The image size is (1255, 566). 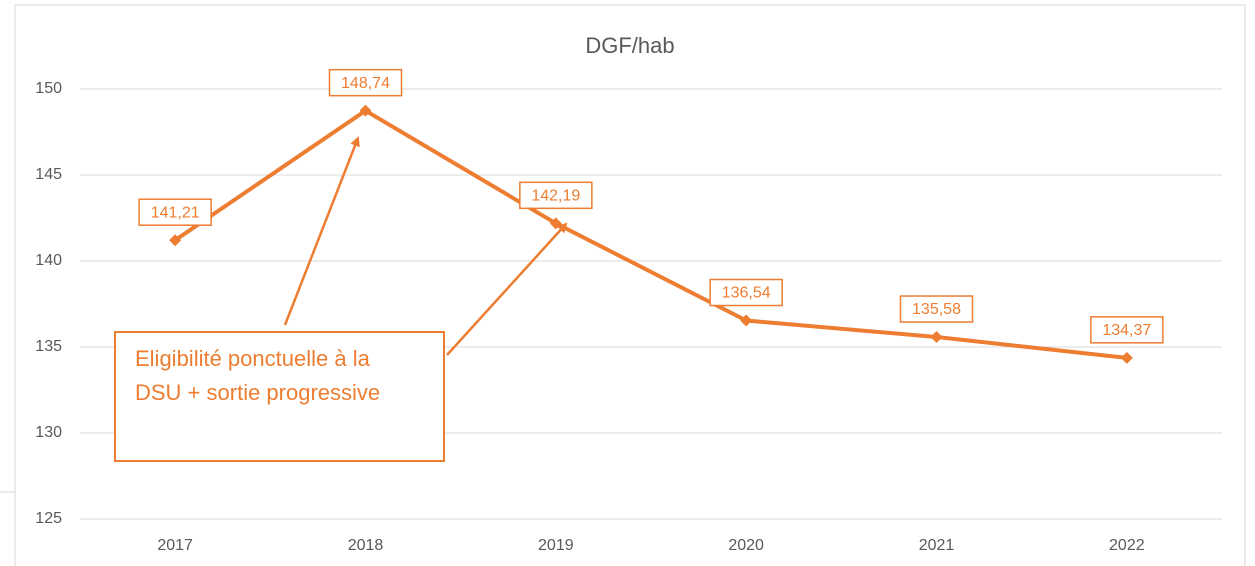 I want to click on annotation-box, so click(x=279, y=396).